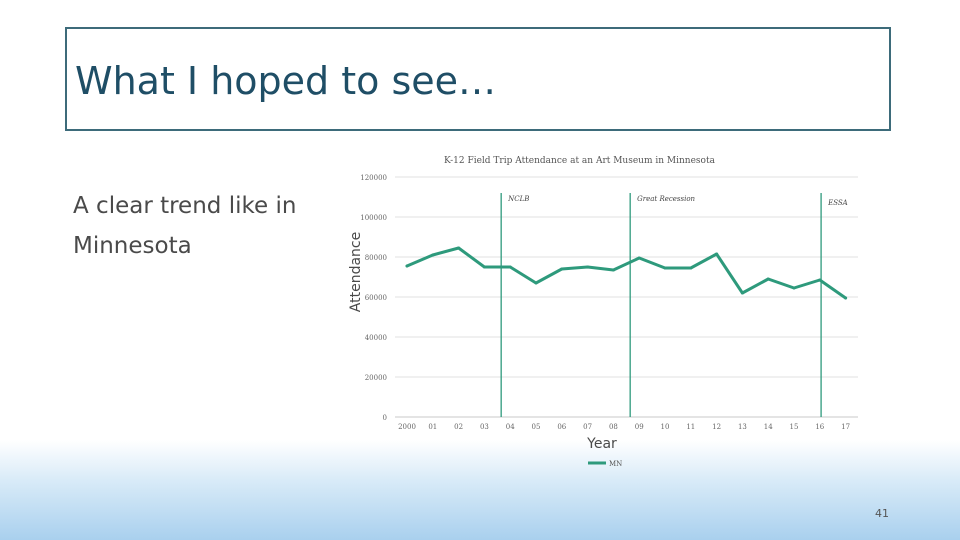  Describe the element at coordinates (373, 178) in the screenshot. I see `y-tick-label: 120000` at that location.